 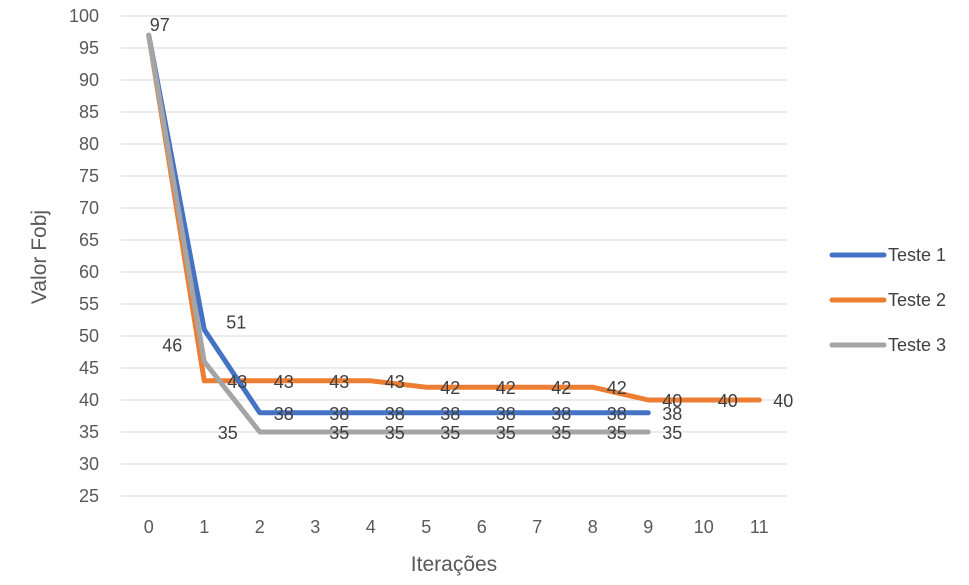 I want to click on y-tick-label: 80, so click(x=89, y=144).